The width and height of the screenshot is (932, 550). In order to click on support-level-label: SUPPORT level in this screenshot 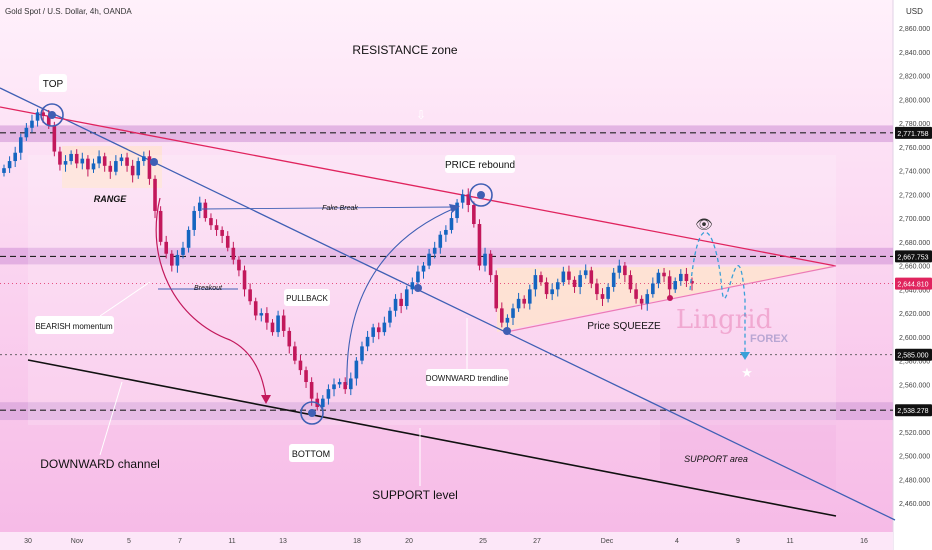, I will do `click(415, 495)`.